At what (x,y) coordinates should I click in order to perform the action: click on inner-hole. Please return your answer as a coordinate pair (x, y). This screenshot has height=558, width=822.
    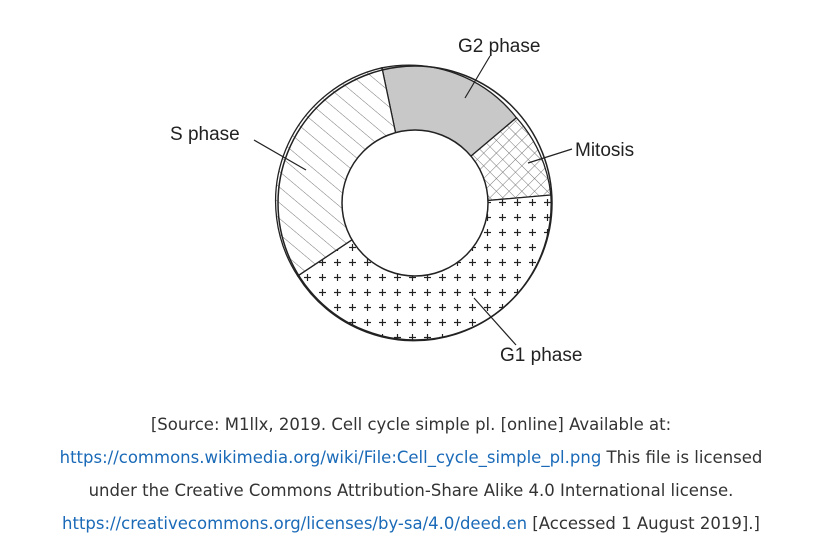
    Looking at the image, I should click on (415, 203).